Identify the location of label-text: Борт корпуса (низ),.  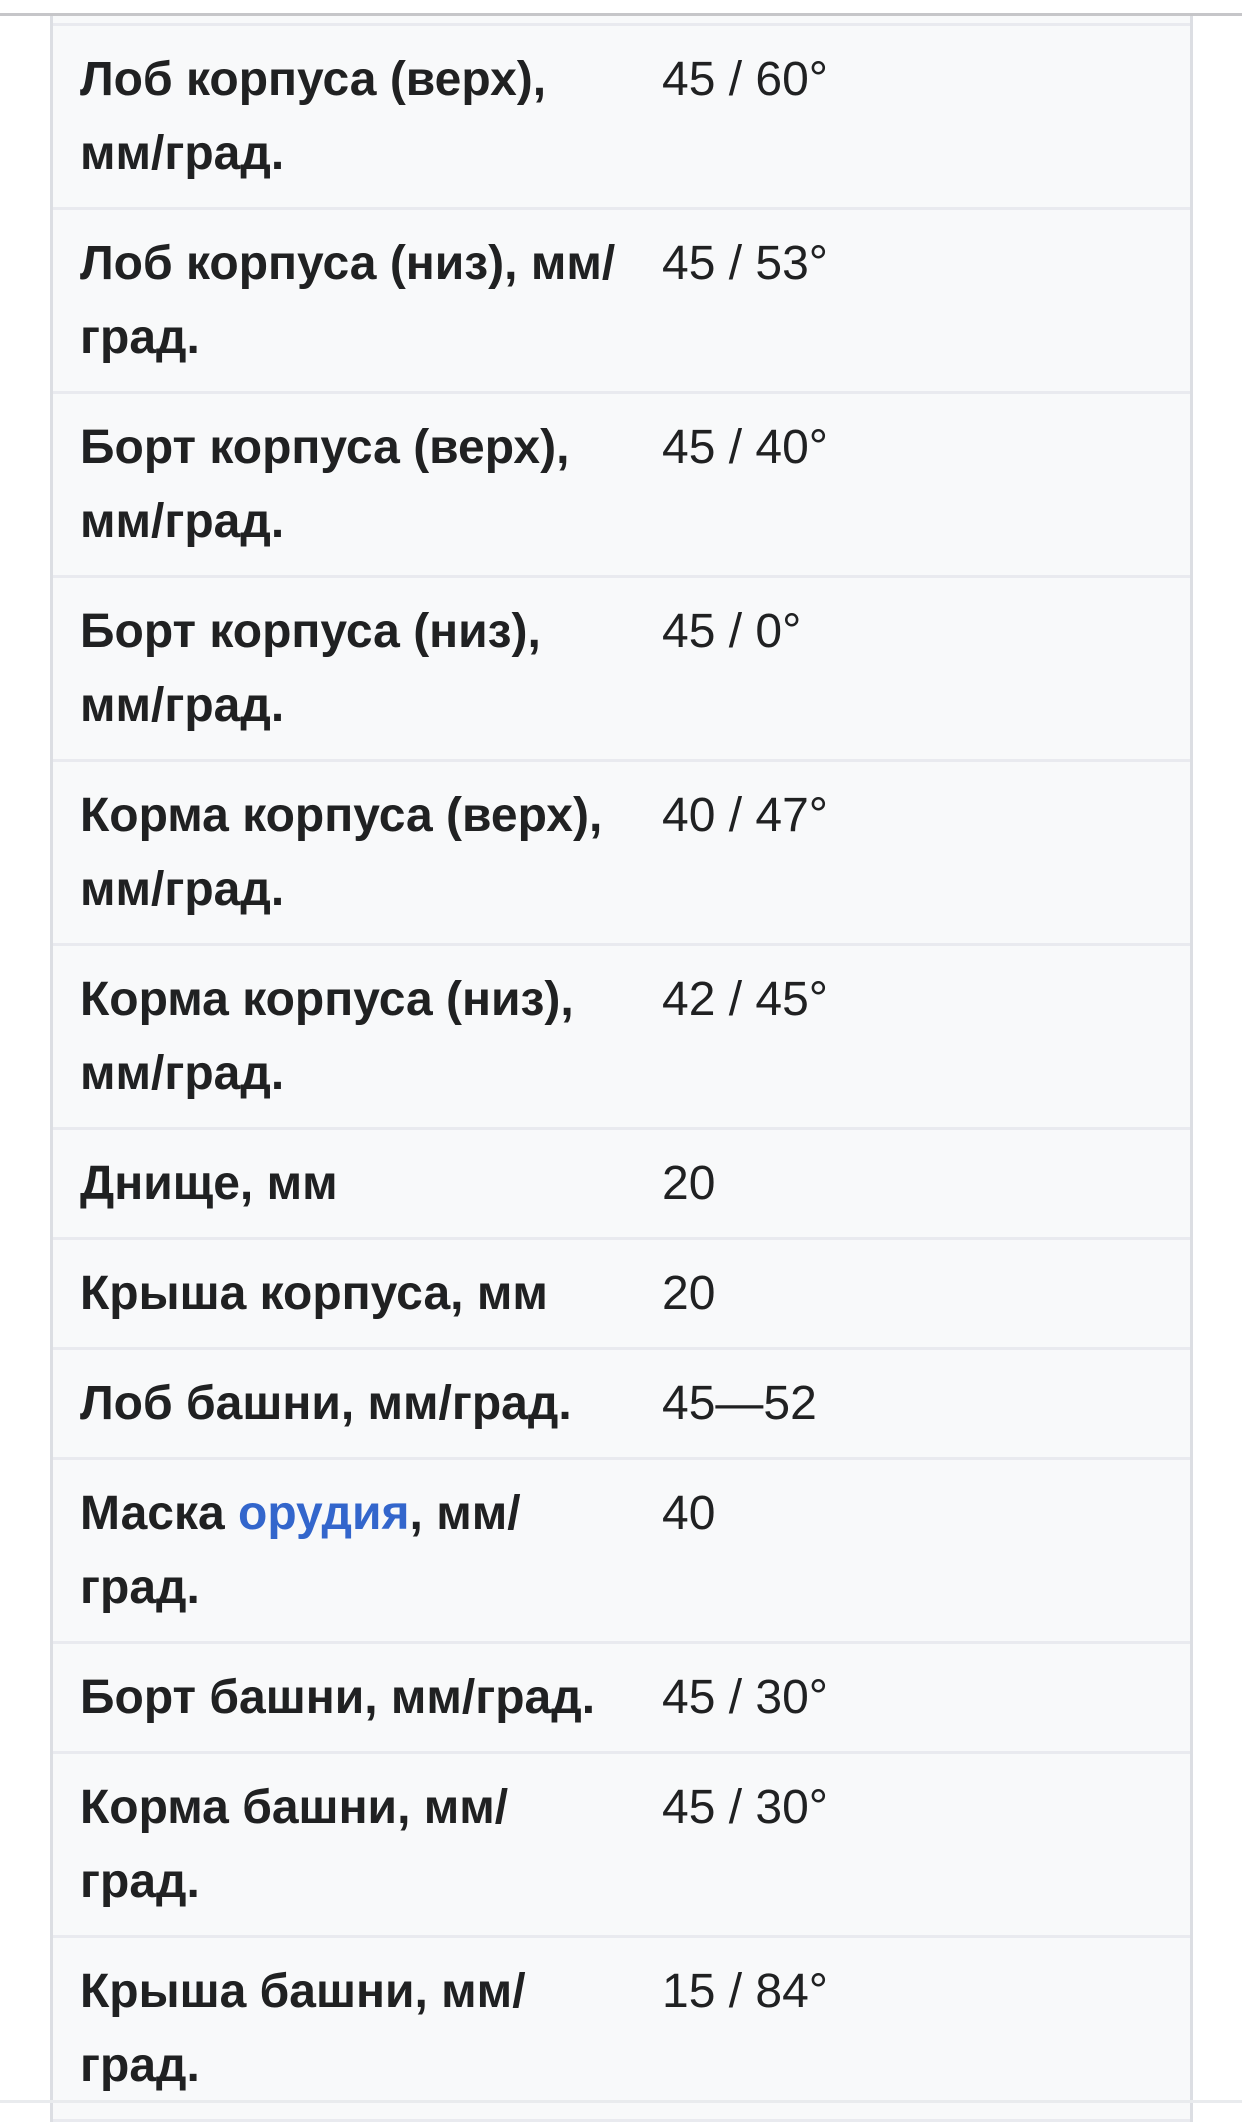
(310, 631).